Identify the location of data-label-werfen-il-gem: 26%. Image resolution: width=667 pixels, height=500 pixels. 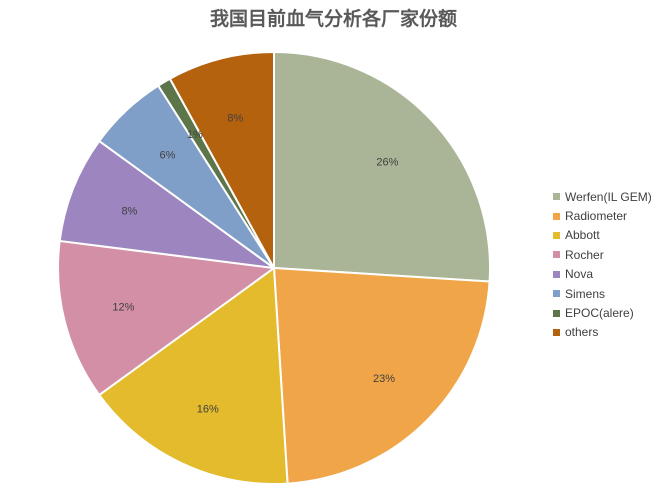
(387, 163).